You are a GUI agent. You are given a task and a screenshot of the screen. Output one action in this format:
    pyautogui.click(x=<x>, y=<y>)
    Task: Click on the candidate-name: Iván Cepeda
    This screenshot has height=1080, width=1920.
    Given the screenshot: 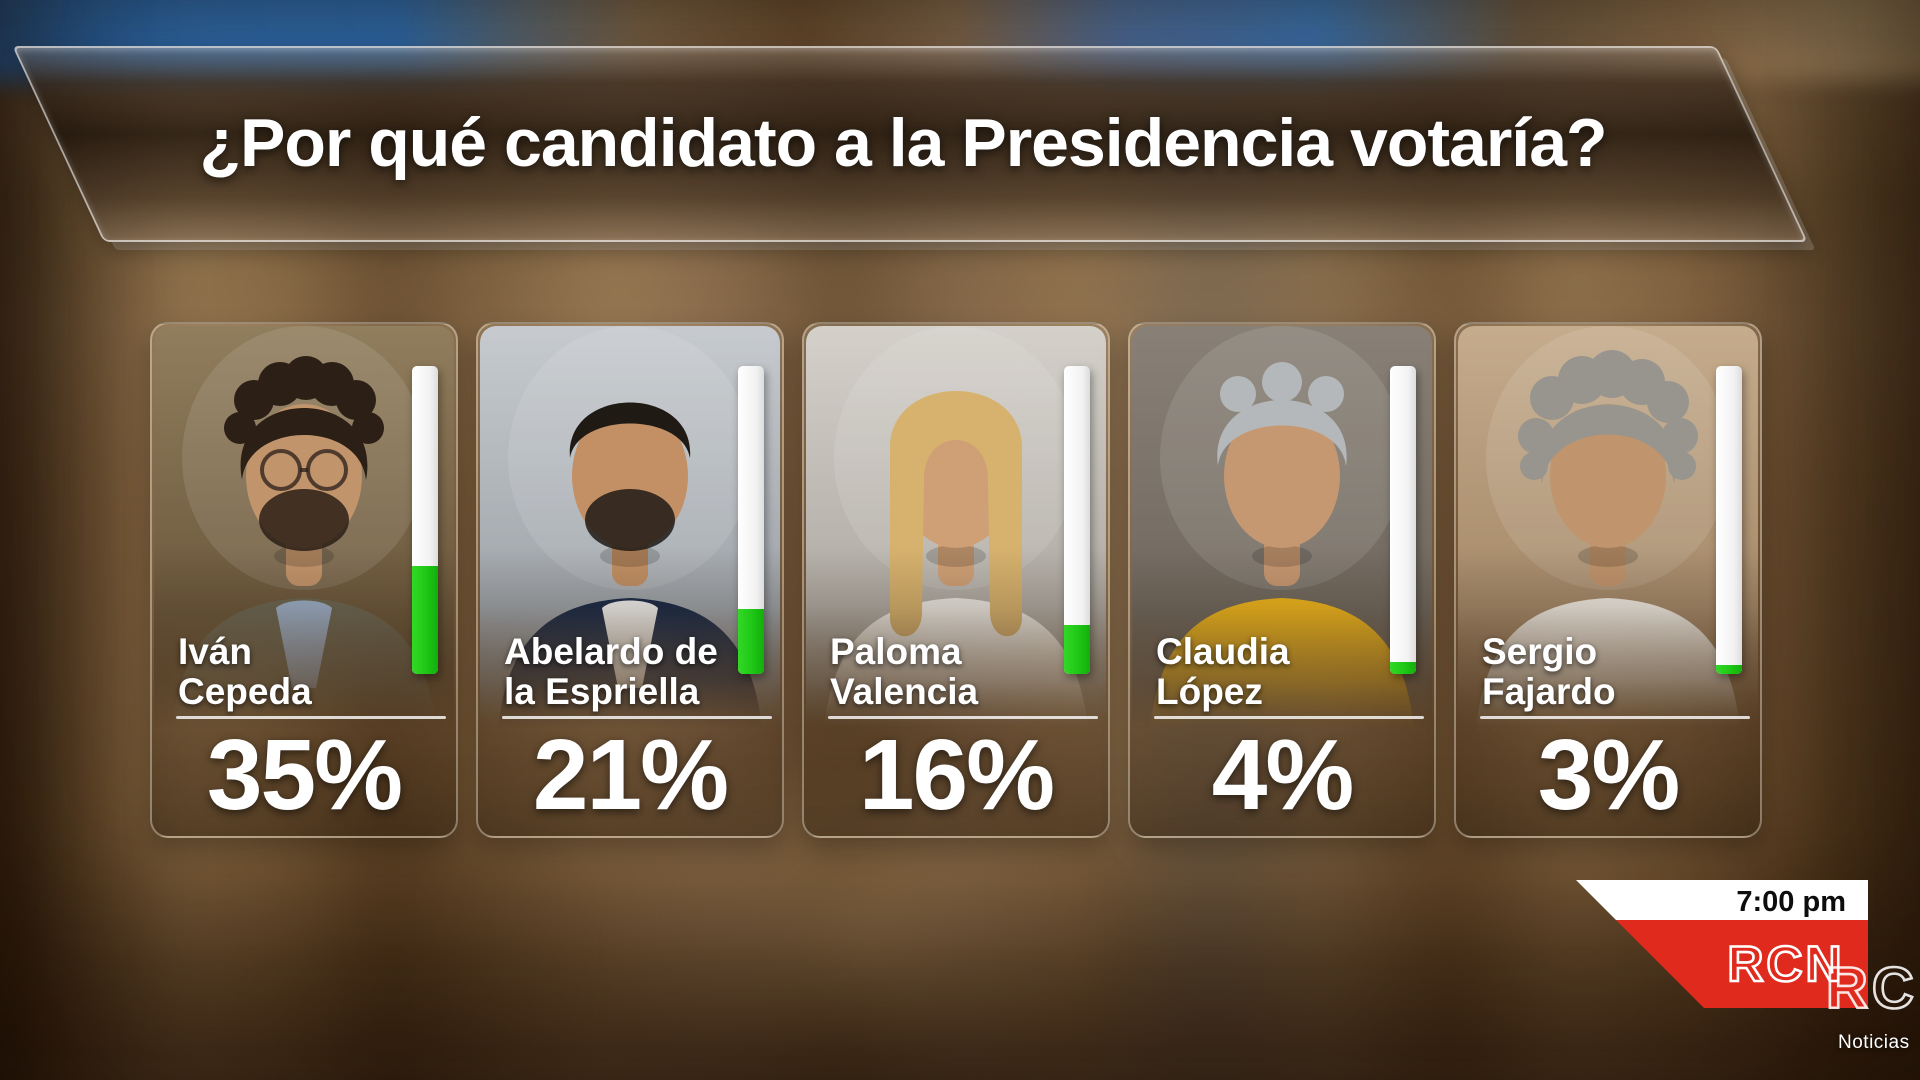 What is the action you would take?
    pyautogui.click(x=245, y=672)
    